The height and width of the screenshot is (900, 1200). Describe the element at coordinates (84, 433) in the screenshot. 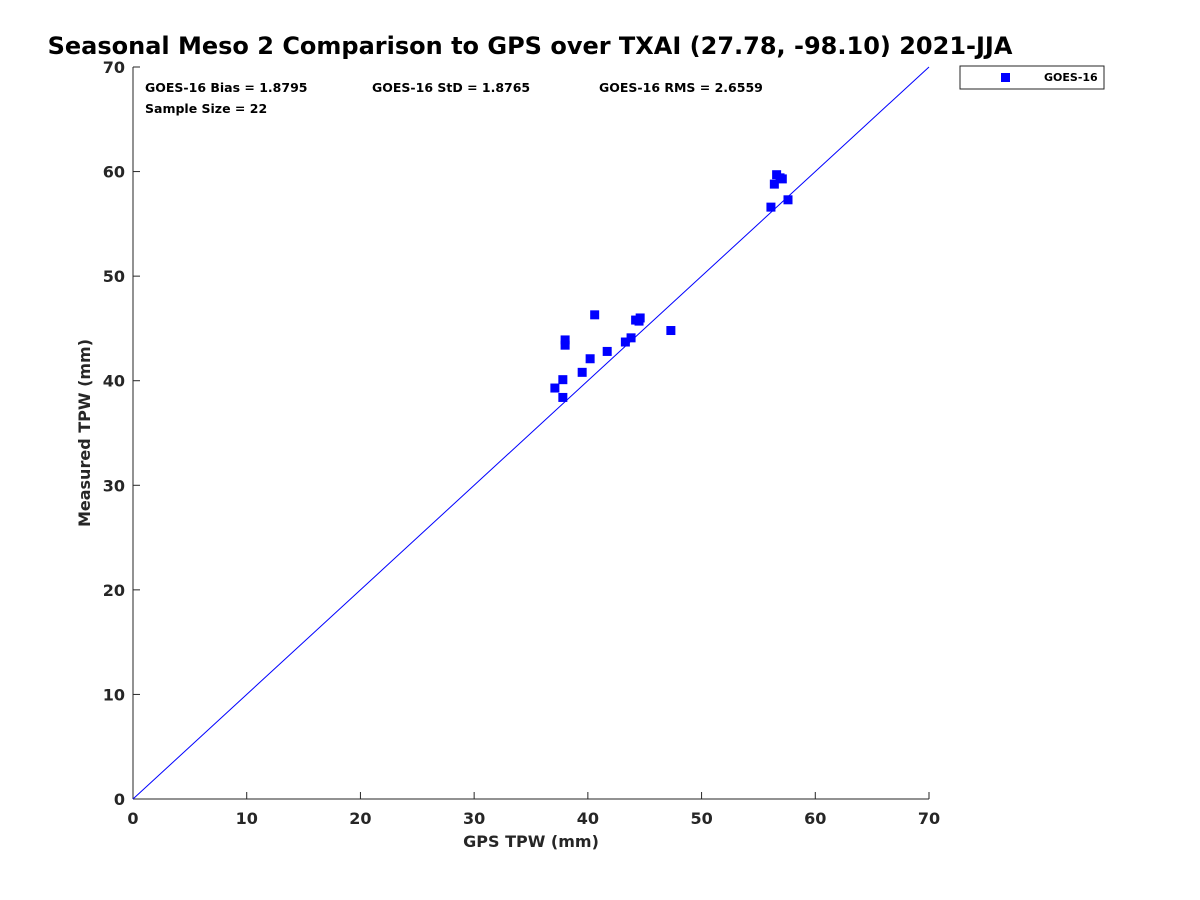

I see `y-axis-label: Measured TPW (mm)` at that location.